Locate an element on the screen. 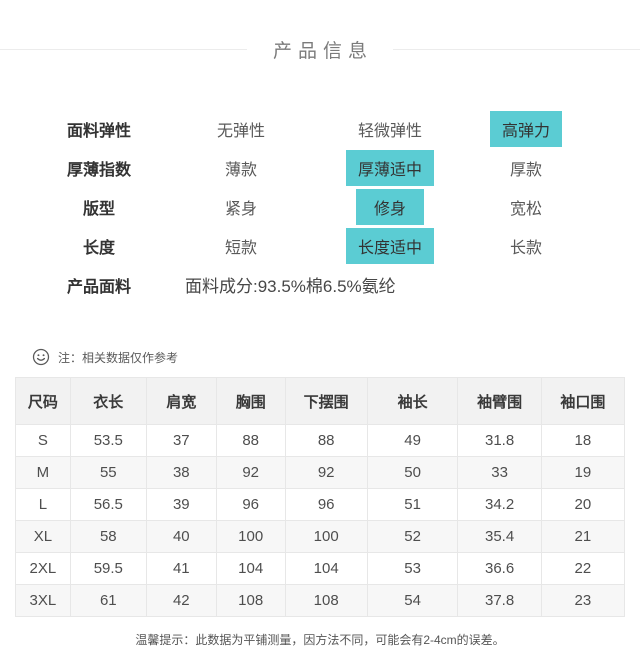 Image resolution: width=640 pixels, height=655 pixels. measurement-cell: 55 is located at coordinates (108, 472).